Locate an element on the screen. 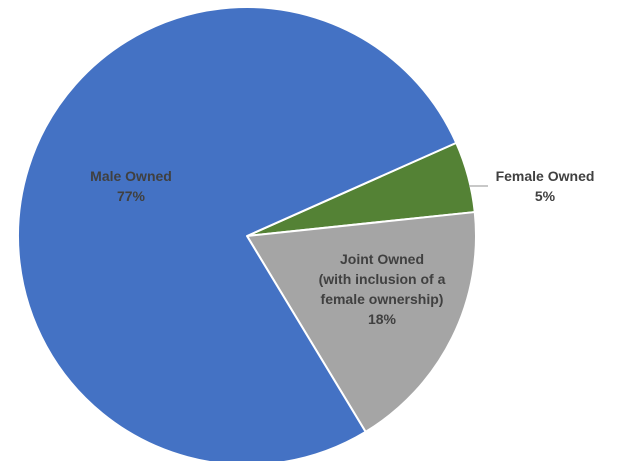 Image resolution: width=621 pixels, height=461 pixels. data-label-female-owned: Female Owned 5% is located at coordinates (545, 186).